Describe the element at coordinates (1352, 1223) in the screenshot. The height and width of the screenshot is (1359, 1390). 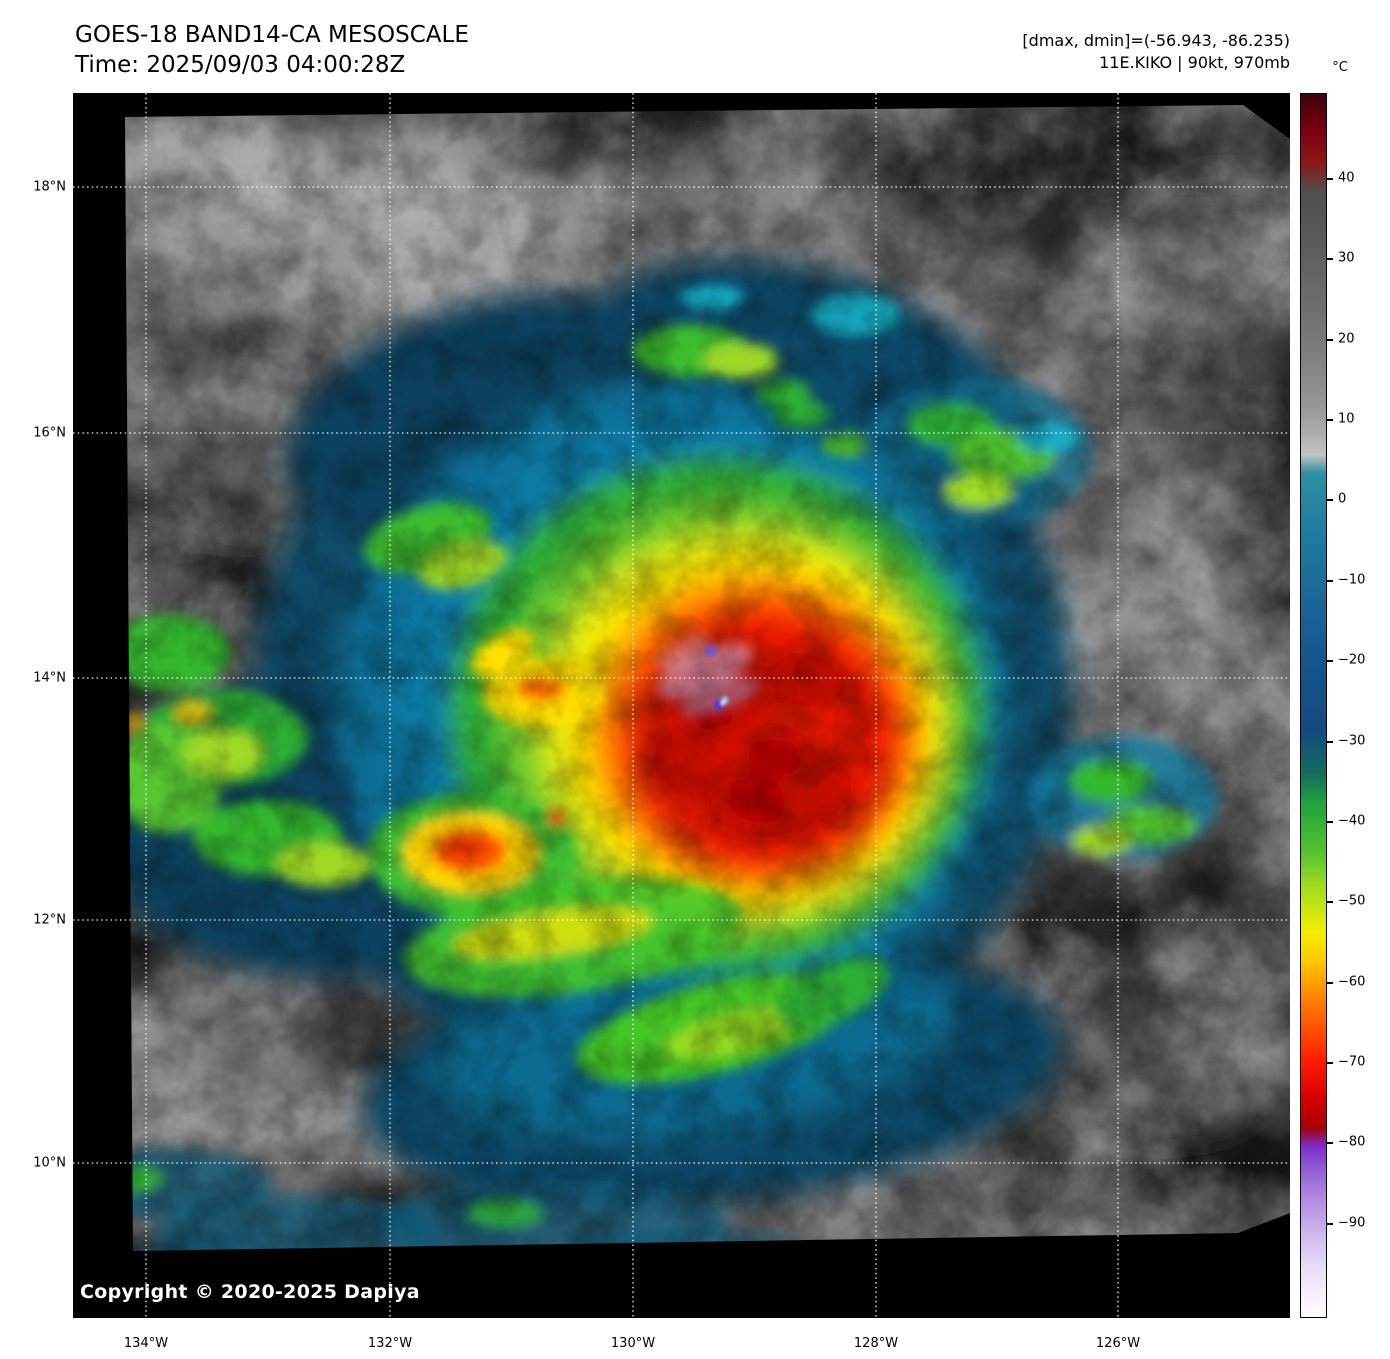
I see `colorbar-tick-neg90: −90` at that location.